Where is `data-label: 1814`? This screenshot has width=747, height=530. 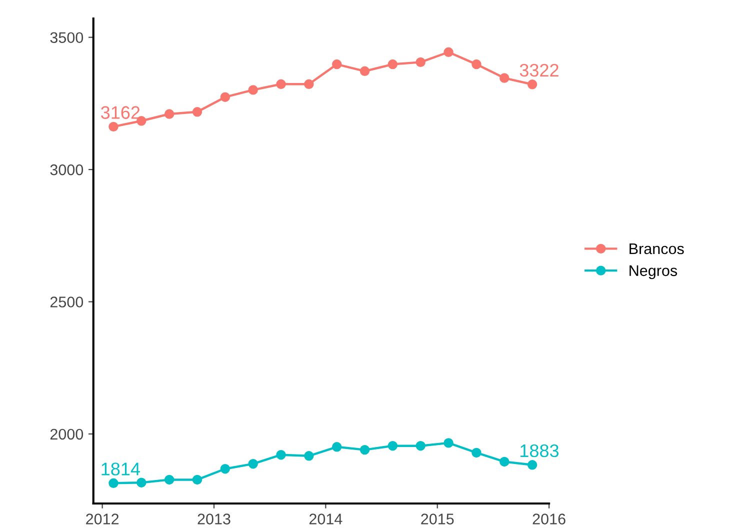 data-label: 1814 is located at coordinates (121, 469).